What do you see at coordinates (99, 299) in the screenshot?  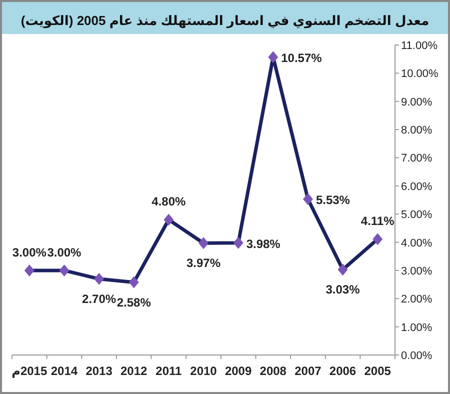 I see `data-label: 2.70%` at bounding box center [99, 299].